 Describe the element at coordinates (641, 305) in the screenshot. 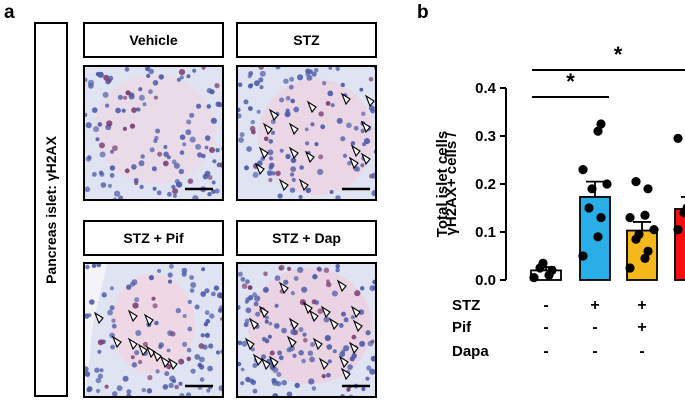

I see `treatment-mark: +` at that location.